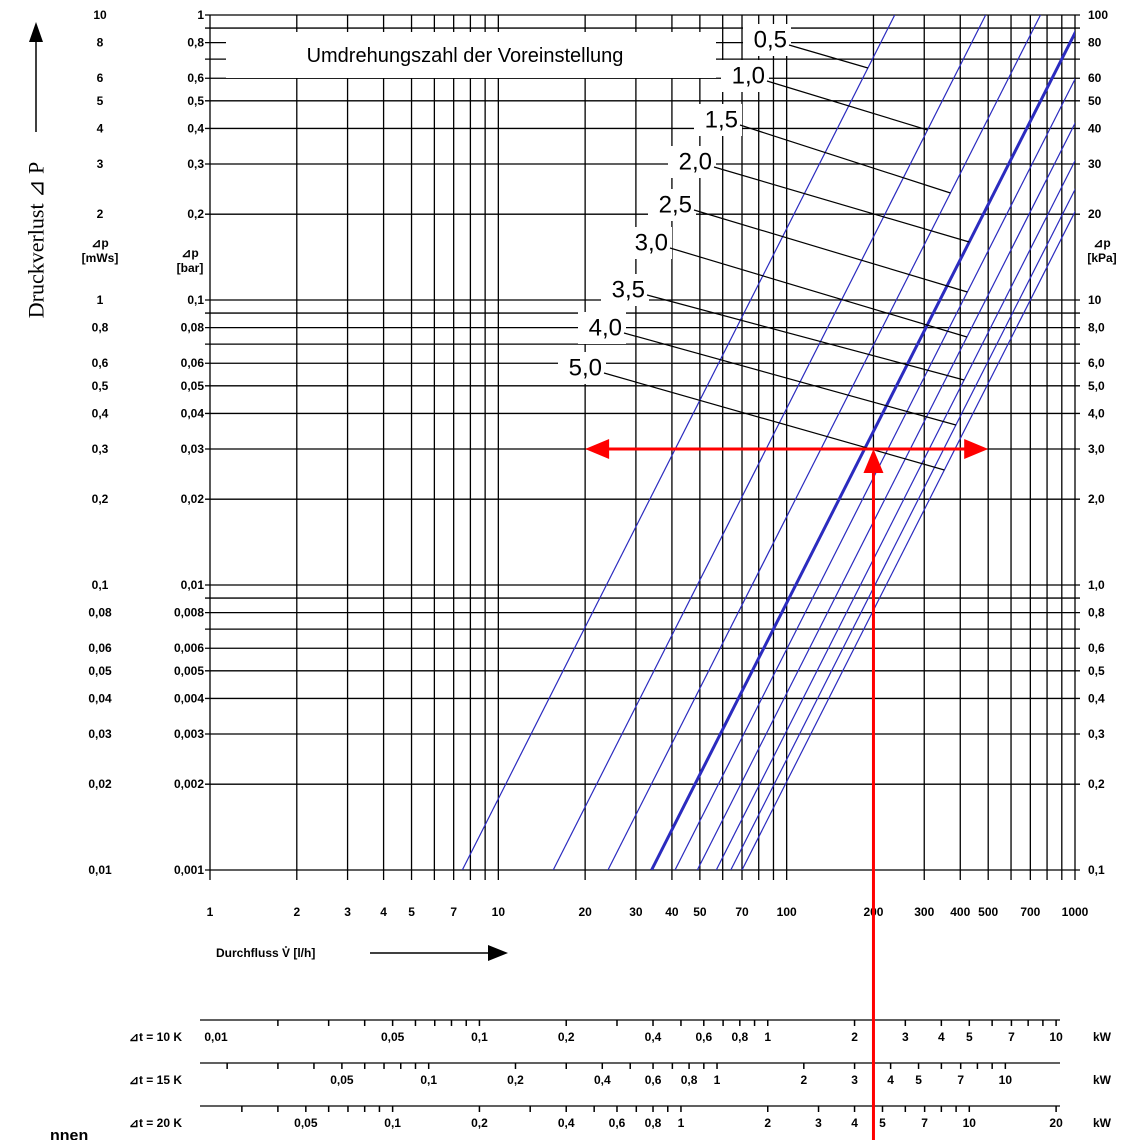 The width and height of the screenshot is (1122, 1140). Describe the element at coordinates (1101, 243) in the screenshot. I see `y2-unit-symbol: ⊿p` at that location.